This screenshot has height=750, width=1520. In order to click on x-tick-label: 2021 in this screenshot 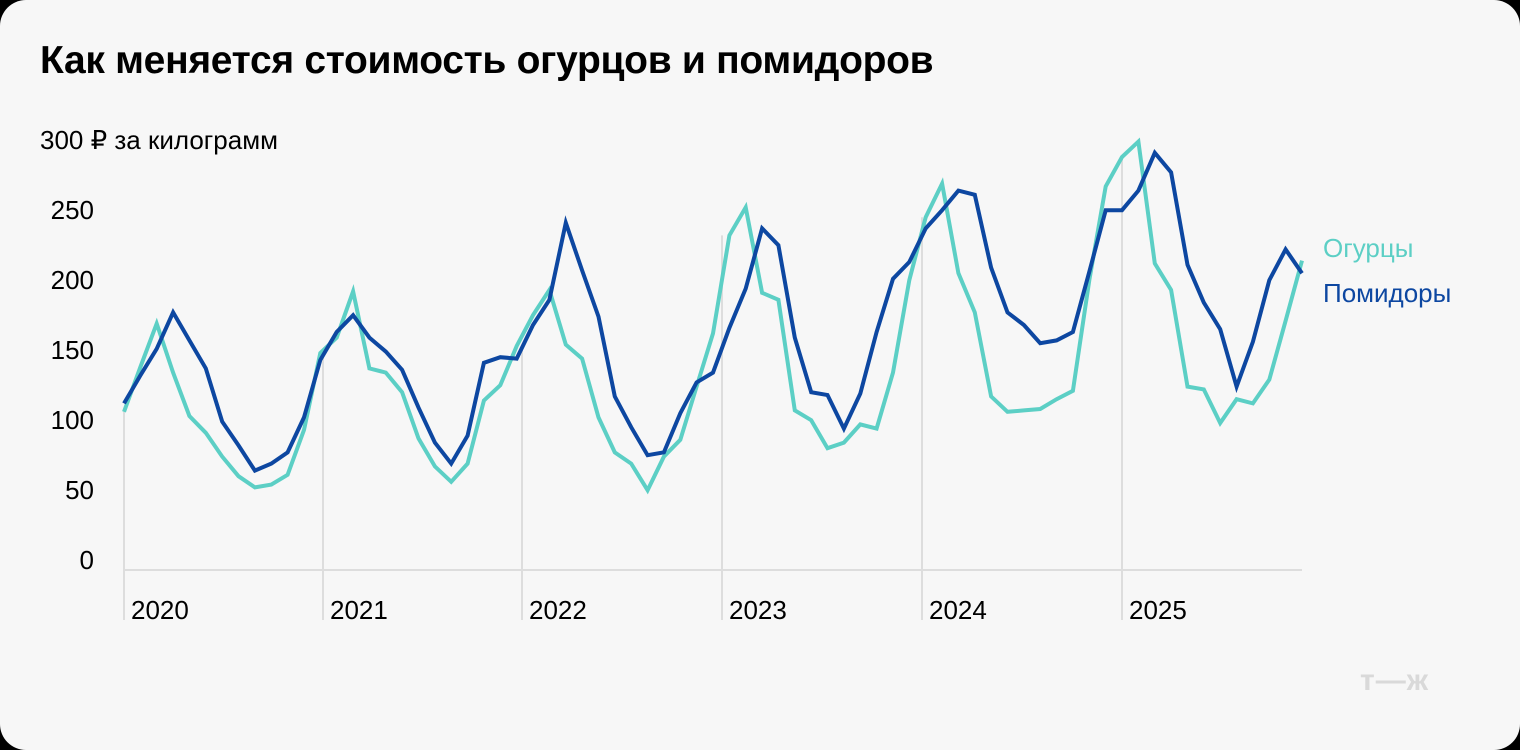, I will do `click(359, 610)`.